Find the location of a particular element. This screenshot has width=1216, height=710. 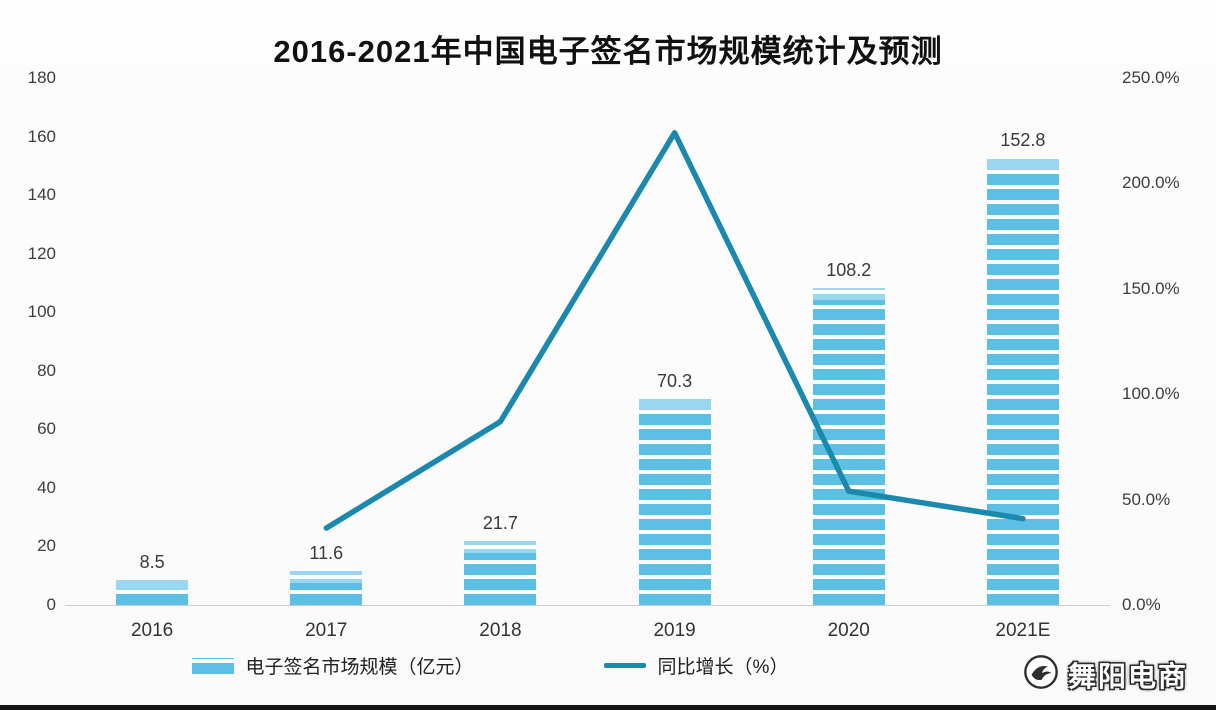

right-axis-tick: 0.0% is located at coordinates (1141, 604).